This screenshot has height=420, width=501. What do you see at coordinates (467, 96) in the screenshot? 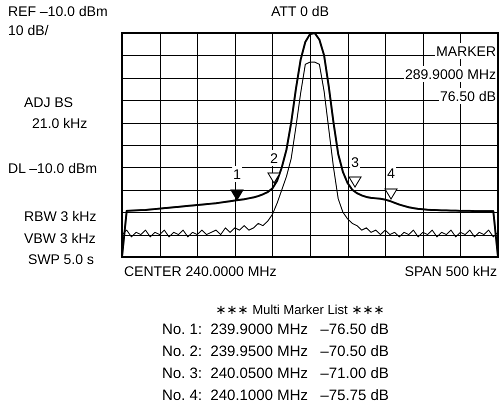
I see `annotation: 76.50 dB` at bounding box center [467, 96].